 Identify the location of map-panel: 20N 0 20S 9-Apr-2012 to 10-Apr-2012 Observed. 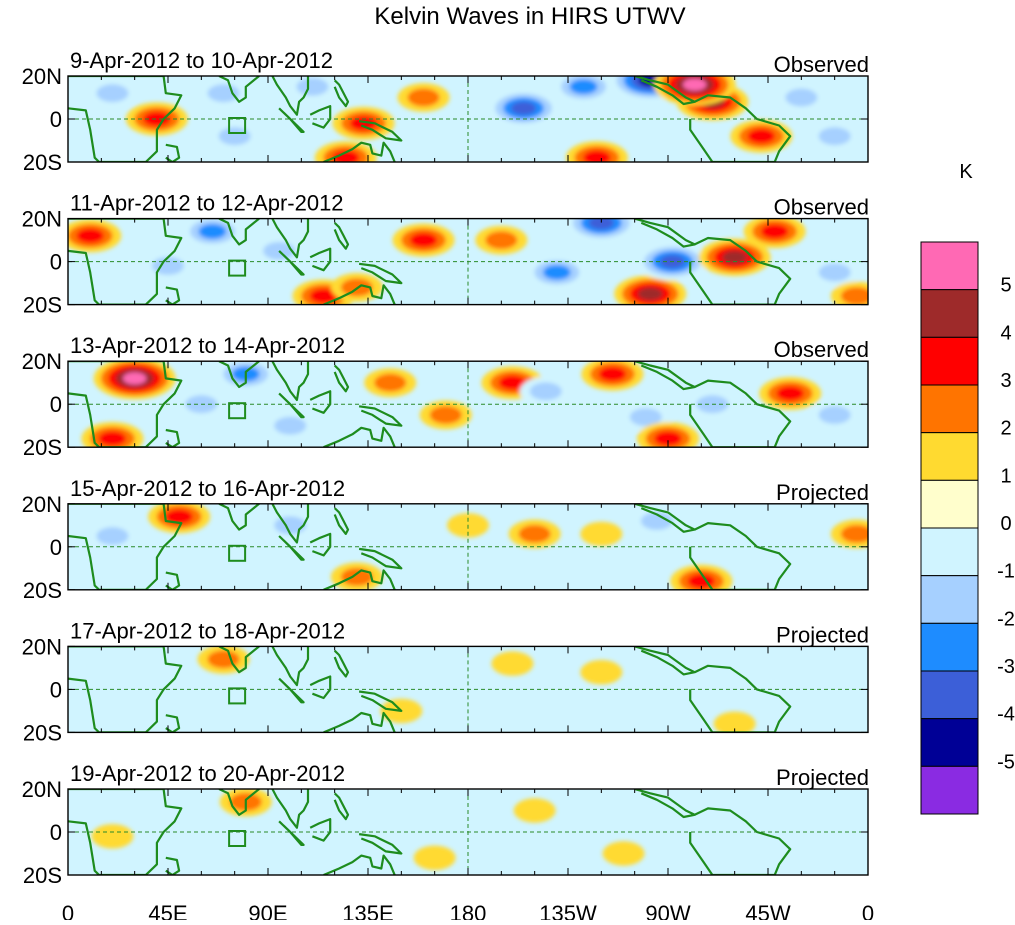
(445, 111).